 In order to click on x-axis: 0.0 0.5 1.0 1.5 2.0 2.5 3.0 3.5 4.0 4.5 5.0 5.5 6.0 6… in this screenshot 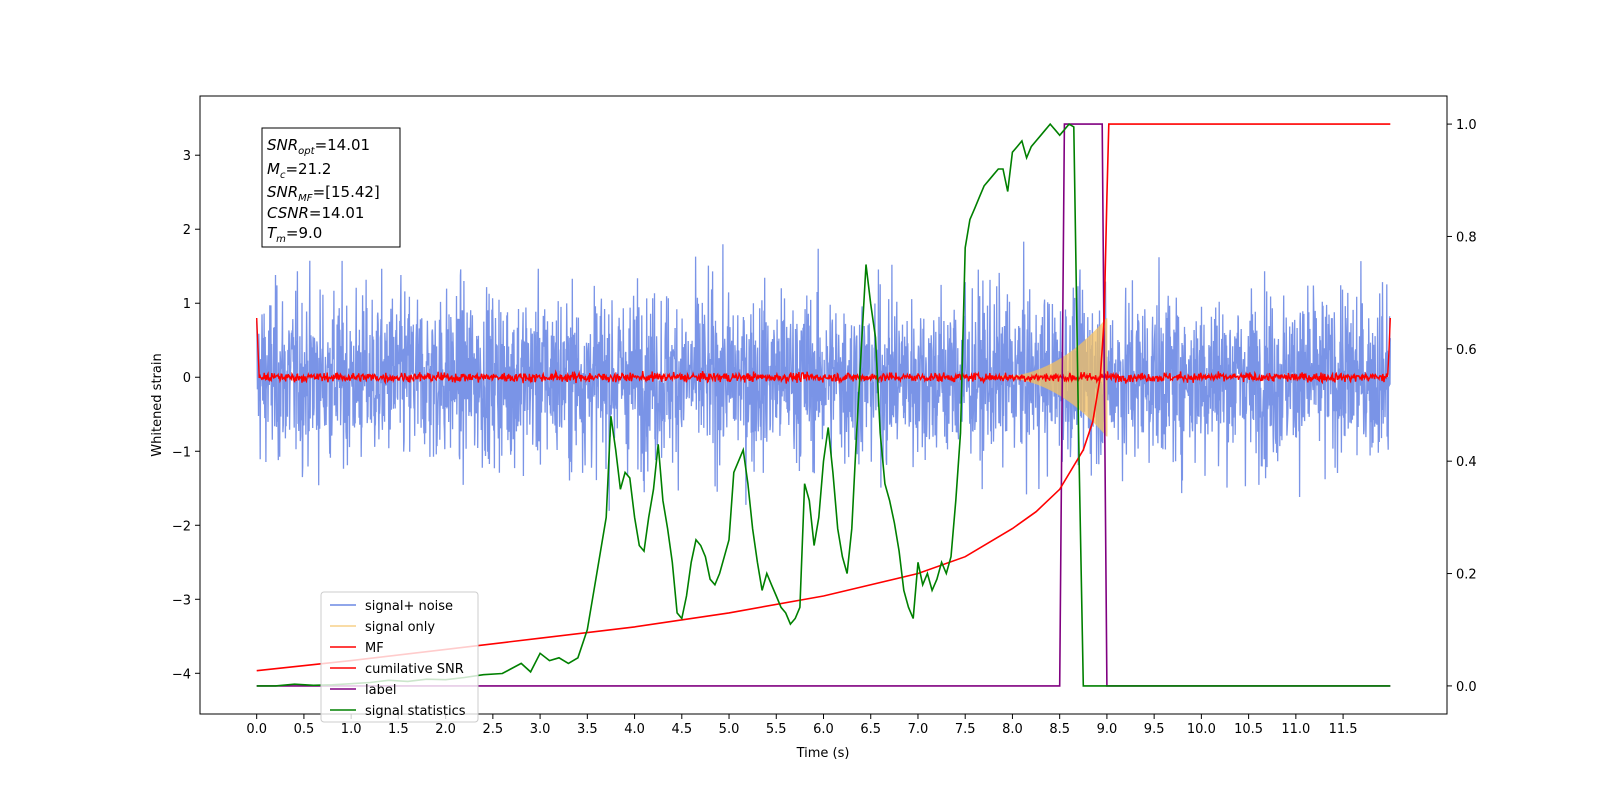, I will do `click(802, 725)`.